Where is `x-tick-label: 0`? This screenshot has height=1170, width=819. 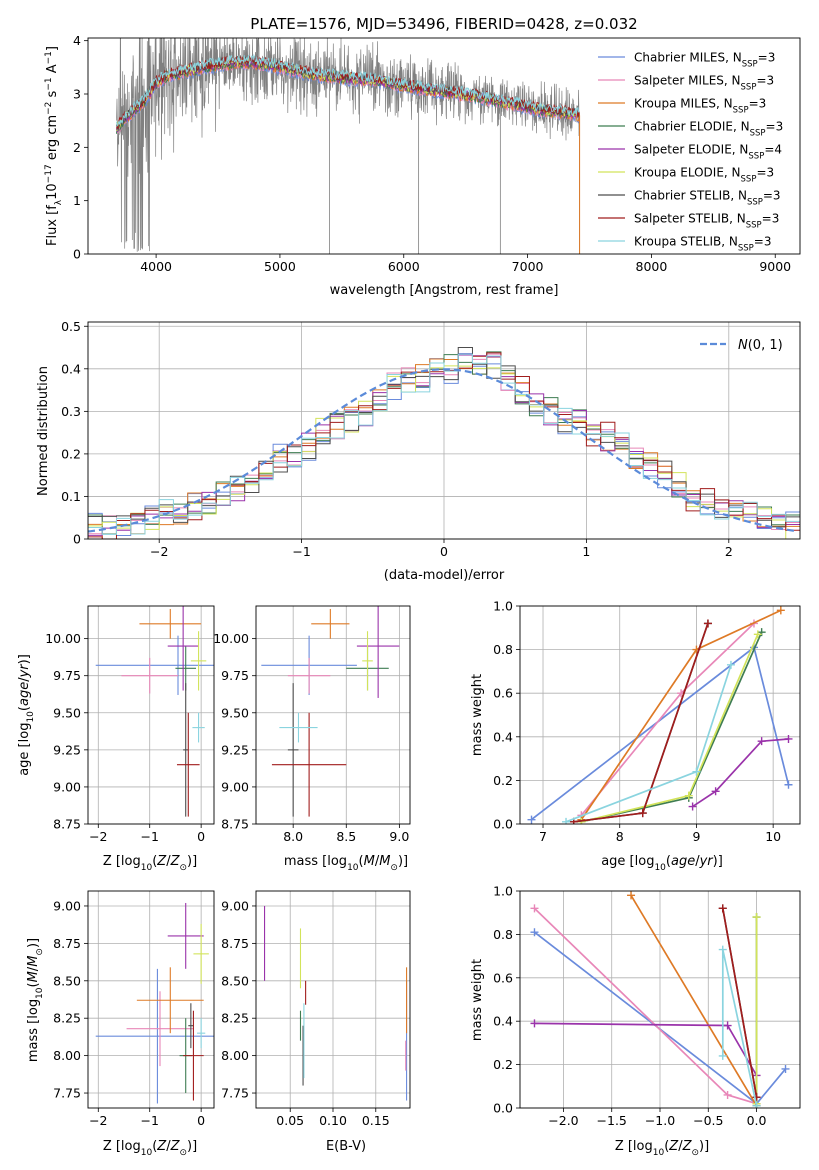
x-tick-label: 0 is located at coordinates (201, 836).